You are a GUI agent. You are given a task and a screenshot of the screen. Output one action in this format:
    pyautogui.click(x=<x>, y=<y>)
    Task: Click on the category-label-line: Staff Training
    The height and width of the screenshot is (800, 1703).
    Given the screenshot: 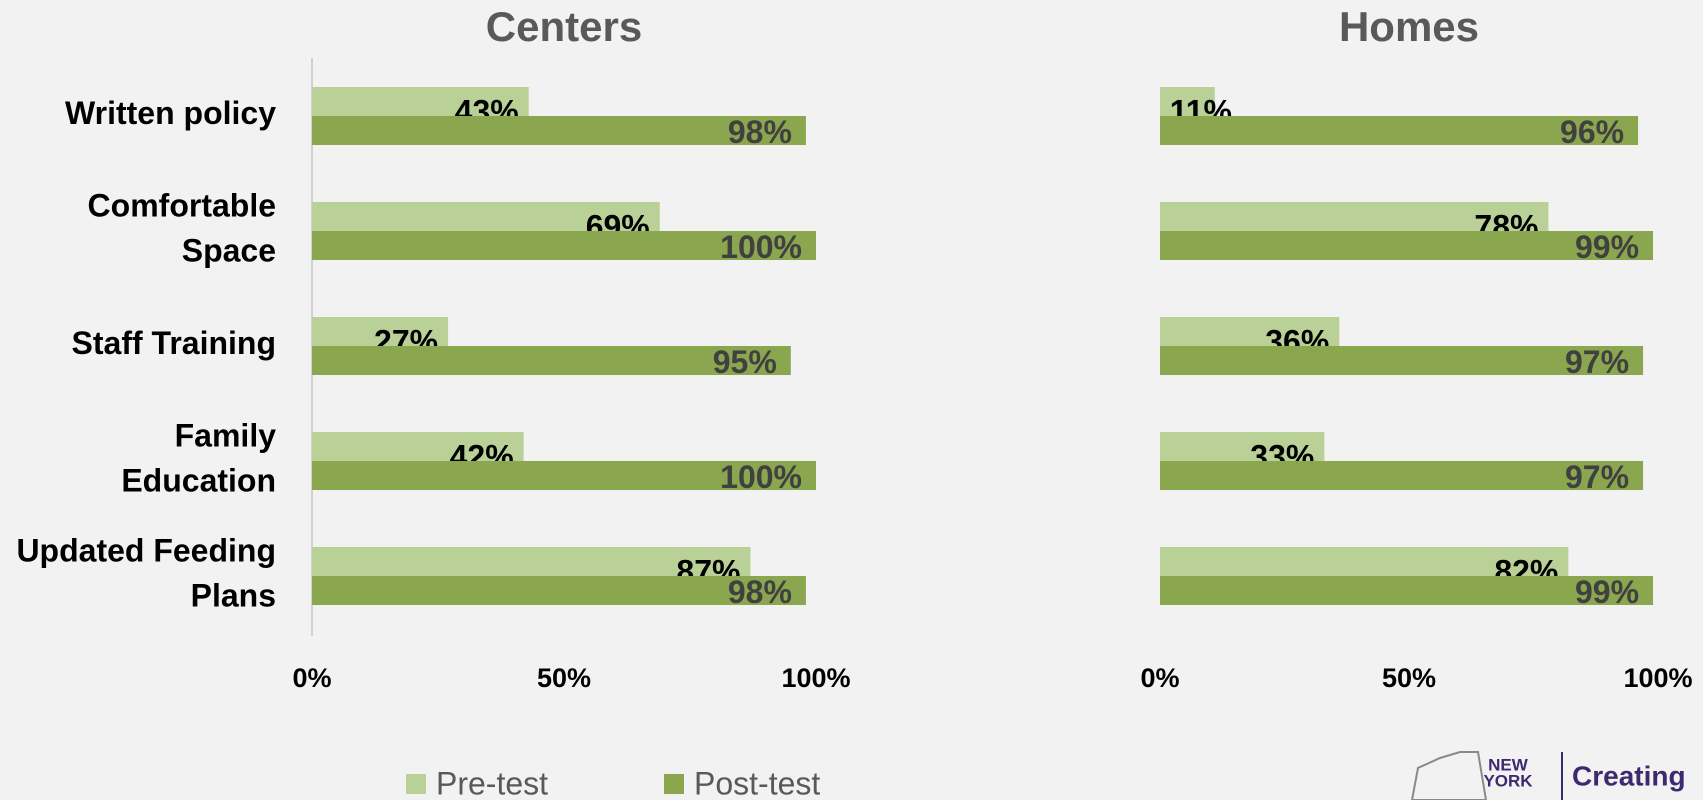 What is the action you would take?
    pyautogui.click(x=174, y=343)
    